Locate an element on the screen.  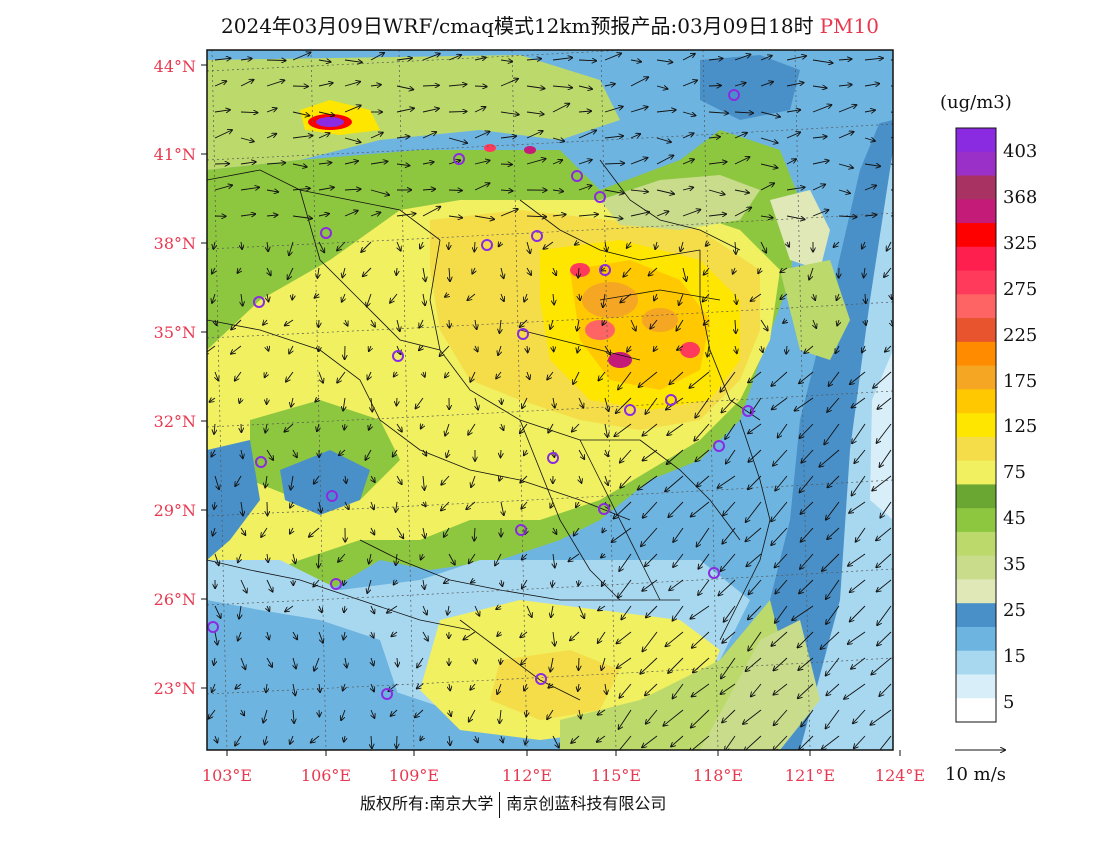
lat-label: 29°N is located at coordinates (174, 510).